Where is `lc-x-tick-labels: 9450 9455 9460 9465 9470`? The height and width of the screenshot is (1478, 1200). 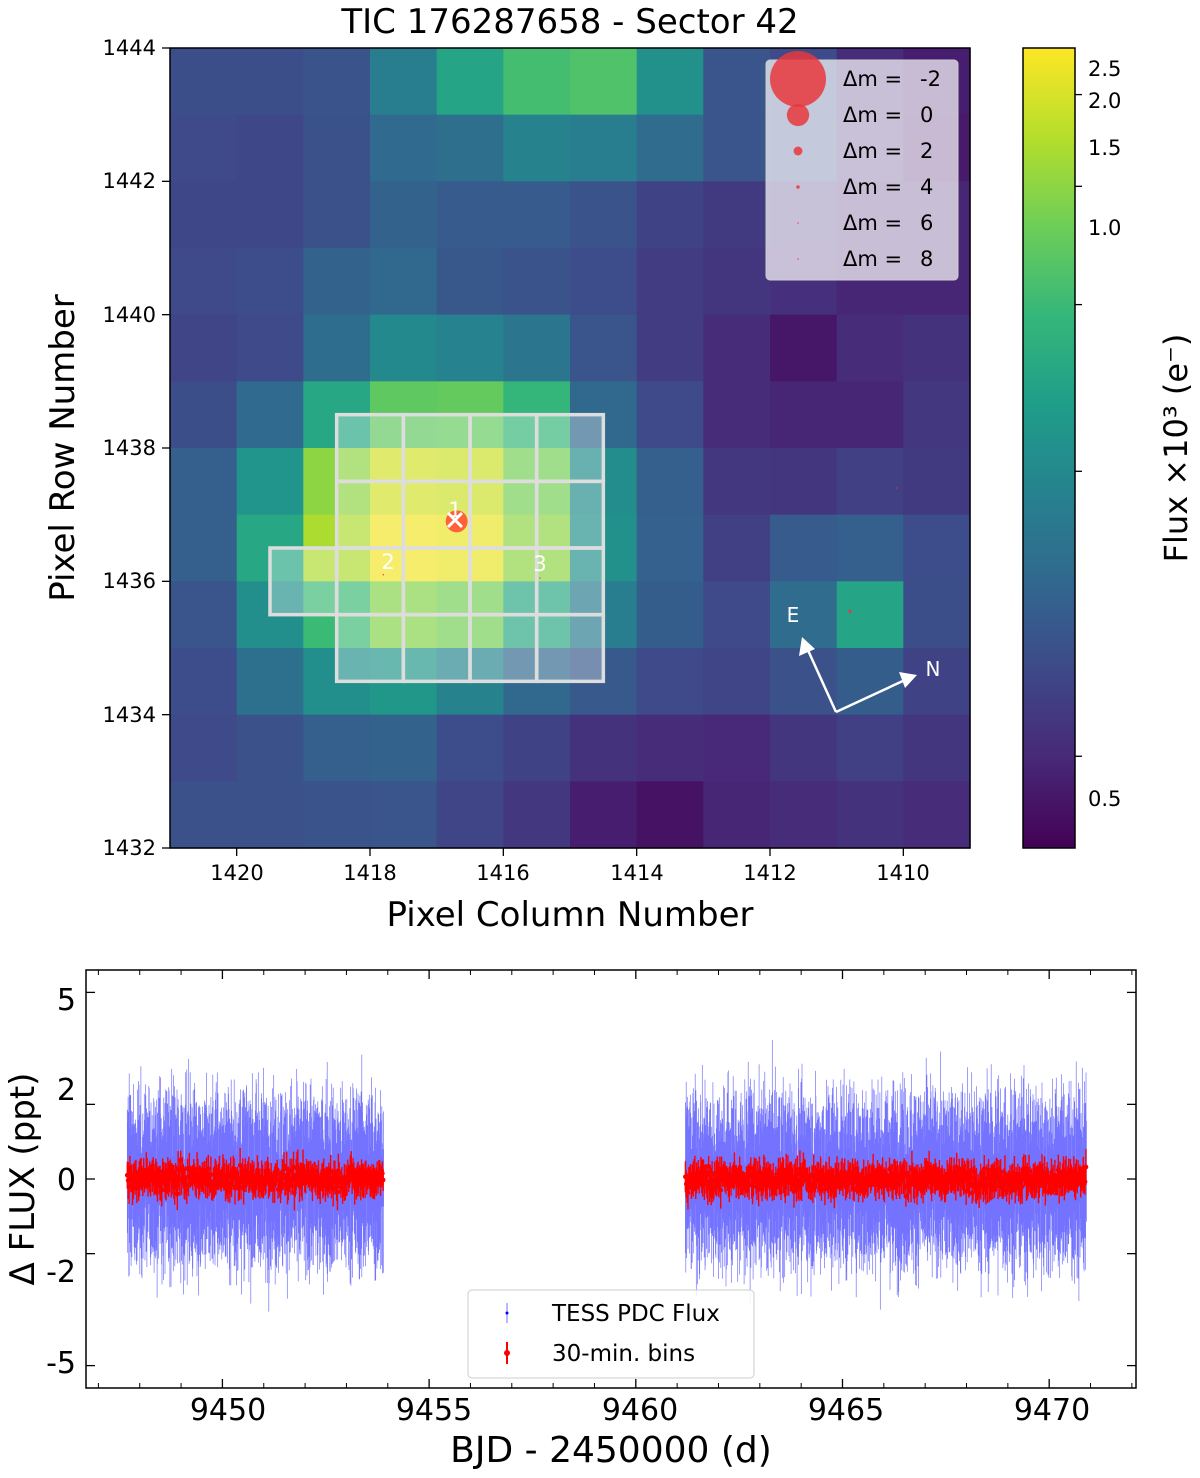 lc-x-tick-labels: 9450 9455 9460 9465 9470 is located at coordinates (640, 1410).